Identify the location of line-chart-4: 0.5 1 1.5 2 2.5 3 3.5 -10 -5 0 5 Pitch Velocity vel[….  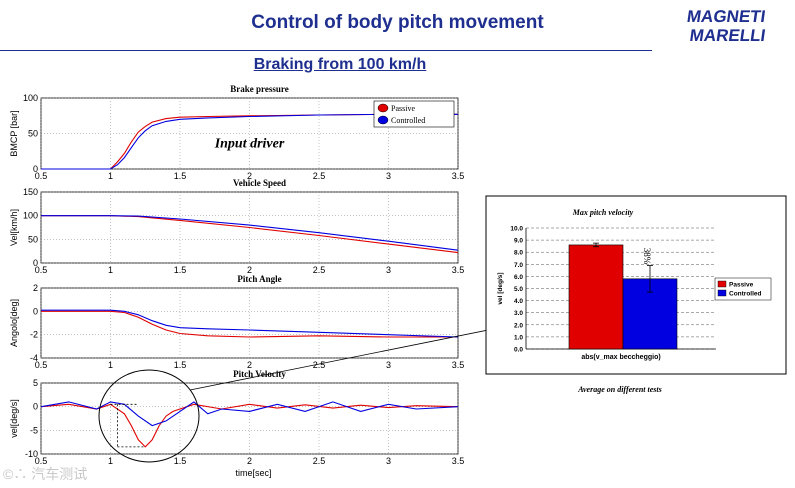
(236, 423).